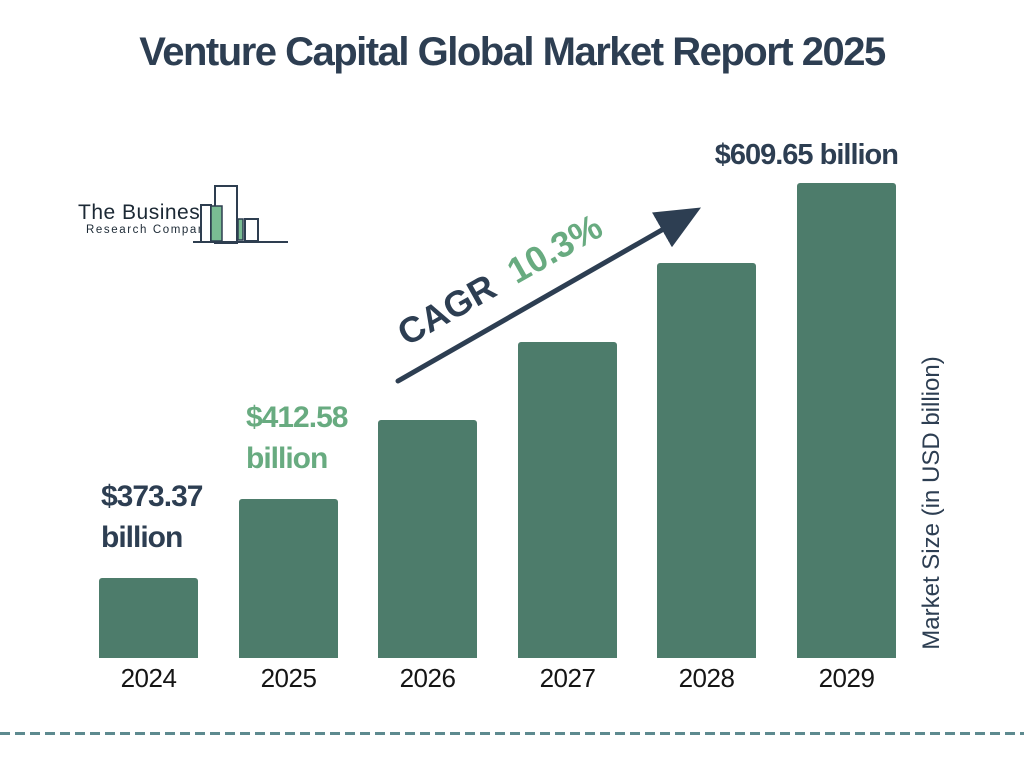 This screenshot has height=768, width=1024. What do you see at coordinates (152, 517) in the screenshot?
I see `value-label-2024: $373.37 billion` at bounding box center [152, 517].